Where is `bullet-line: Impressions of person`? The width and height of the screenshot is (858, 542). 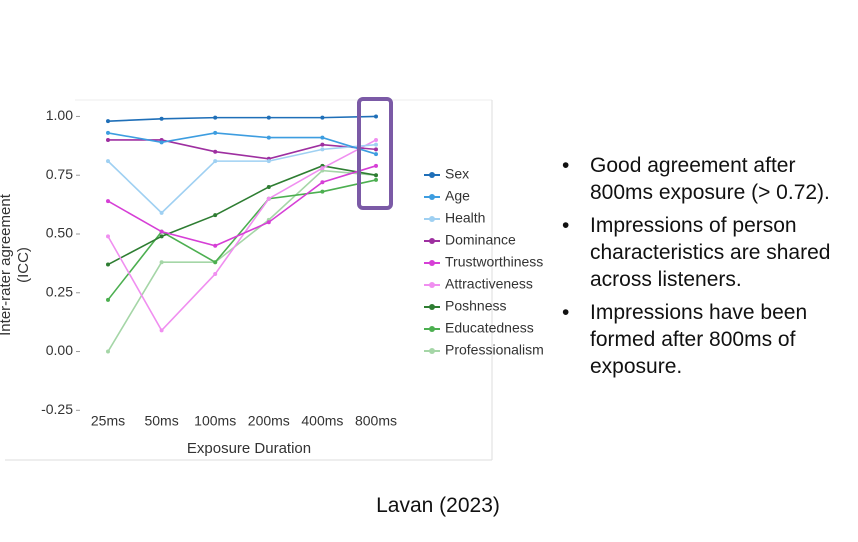 bullet-line: Impressions of person is located at coordinates (693, 225).